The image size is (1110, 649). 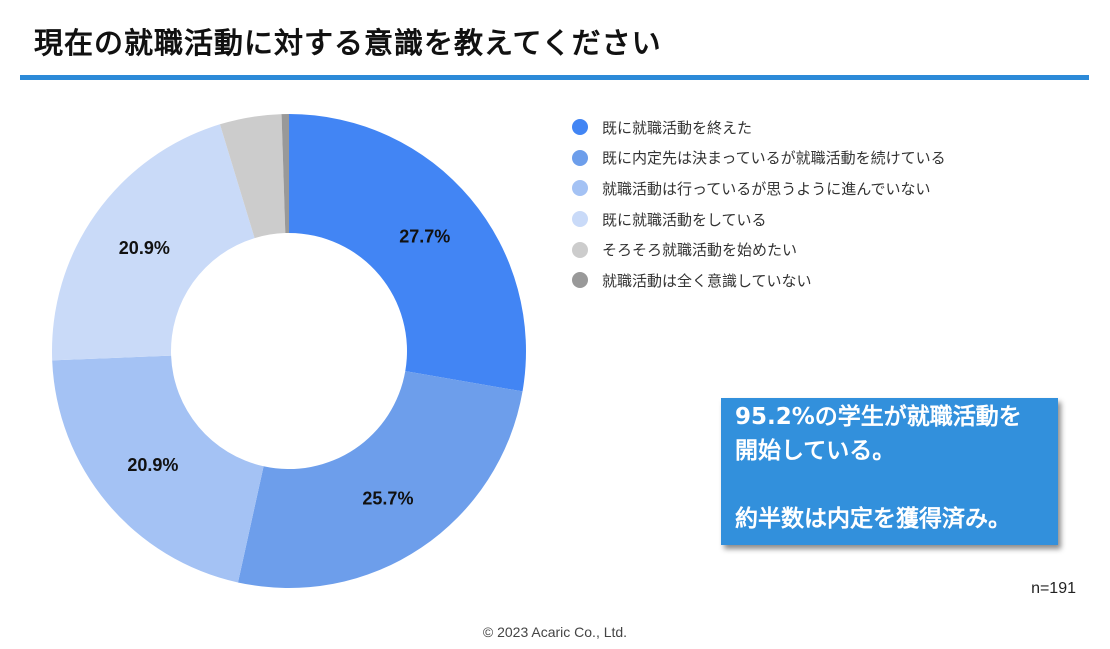 I want to click on legend-item: 就職活動は行っているが思うように進んでいない, so click(x=759, y=188).